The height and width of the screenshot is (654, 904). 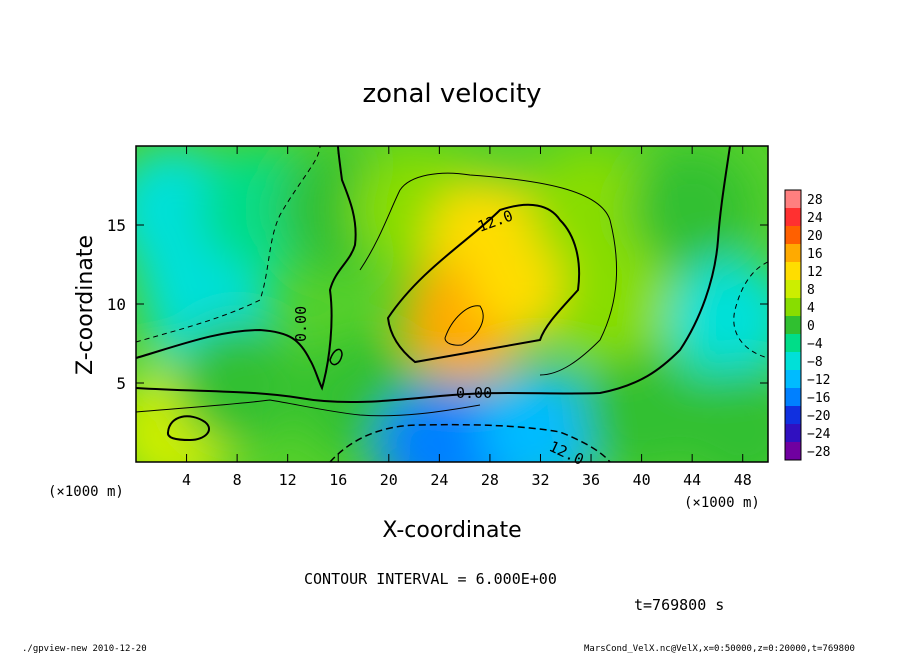 What do you see at coordinates (750, 310) in the screenshot?
I see `contour-neg6-right` at bounding box center [750, 310].